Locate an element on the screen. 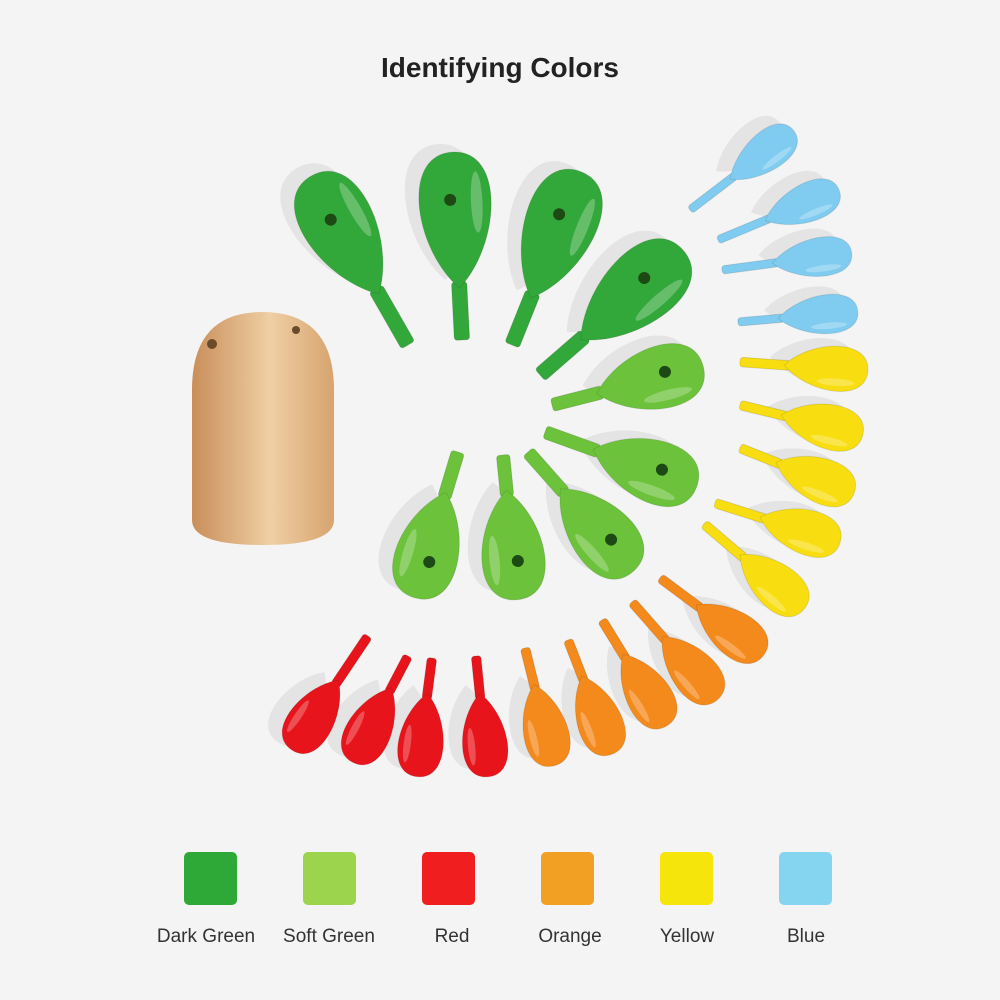  swatch-label: Yellow is located at coordinates (687, 936).